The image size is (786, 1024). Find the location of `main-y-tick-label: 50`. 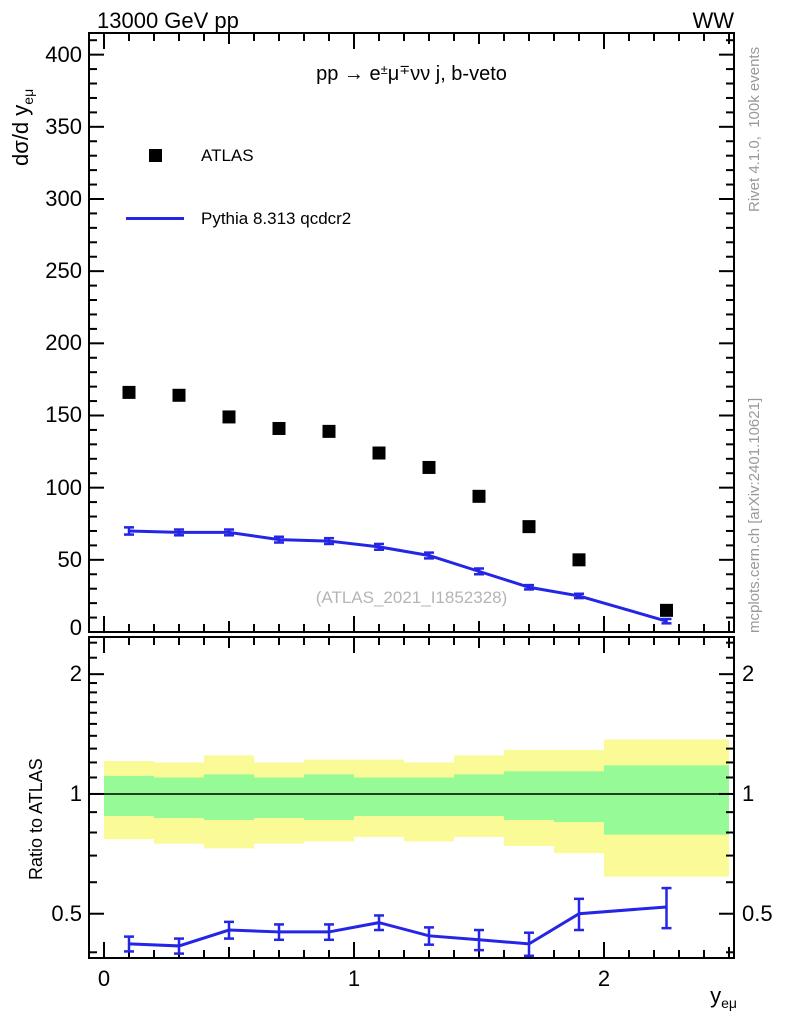

main-y-tick-label: 50 is located at coordinates (69, 559).